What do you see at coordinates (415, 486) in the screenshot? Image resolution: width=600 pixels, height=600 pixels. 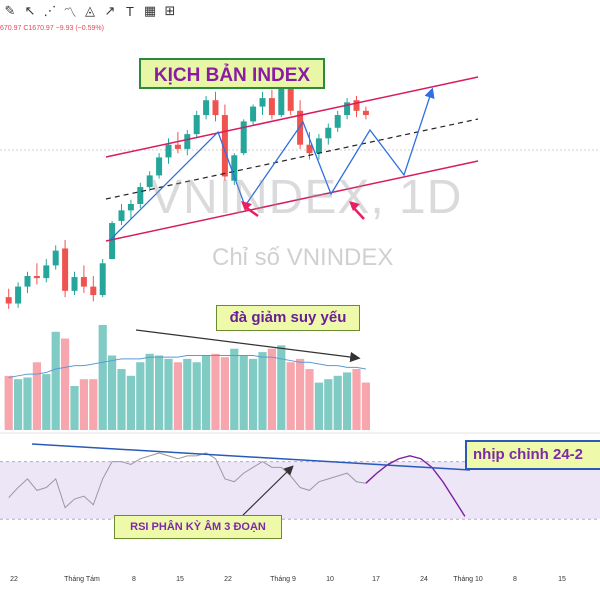 I see `rsi-projection-line` at bounding box center [415, 486].